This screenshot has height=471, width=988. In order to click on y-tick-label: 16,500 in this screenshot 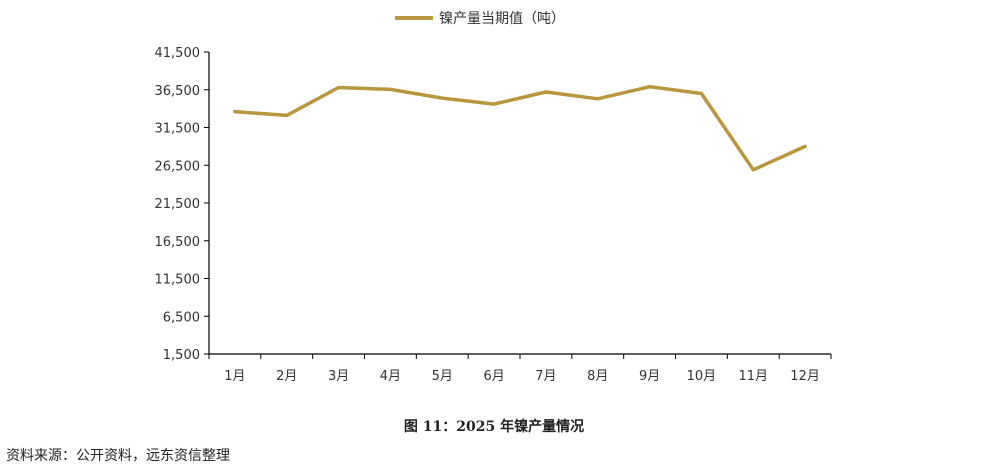, I will do `click(178, 242)`.